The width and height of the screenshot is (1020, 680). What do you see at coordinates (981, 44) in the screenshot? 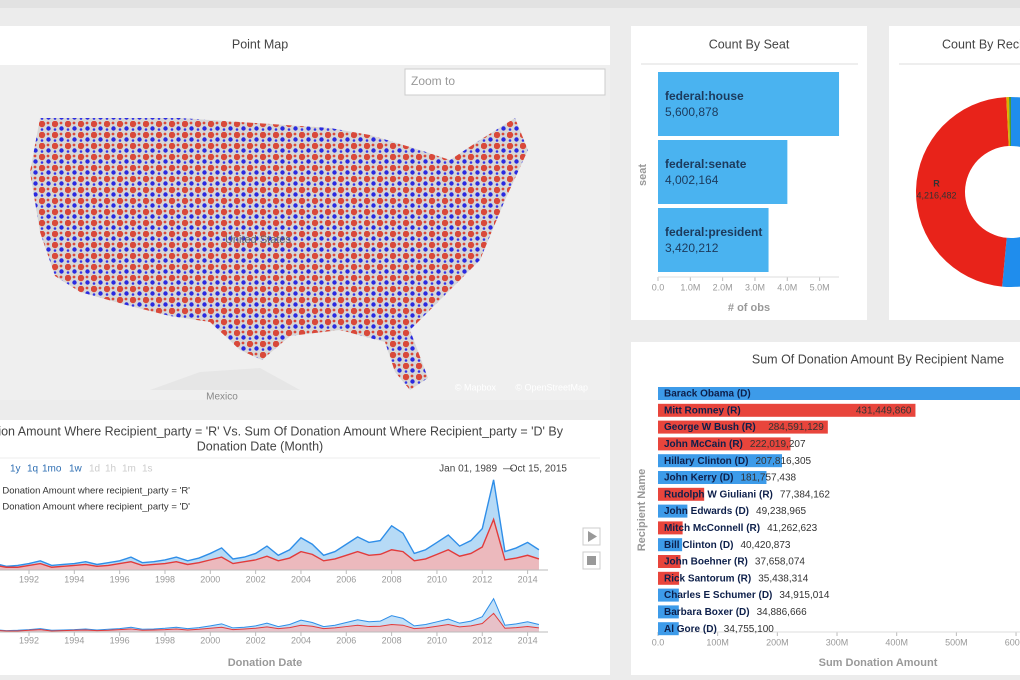
I see `panel-title: Count By Recipient Party` at bounding box center [981, 44].